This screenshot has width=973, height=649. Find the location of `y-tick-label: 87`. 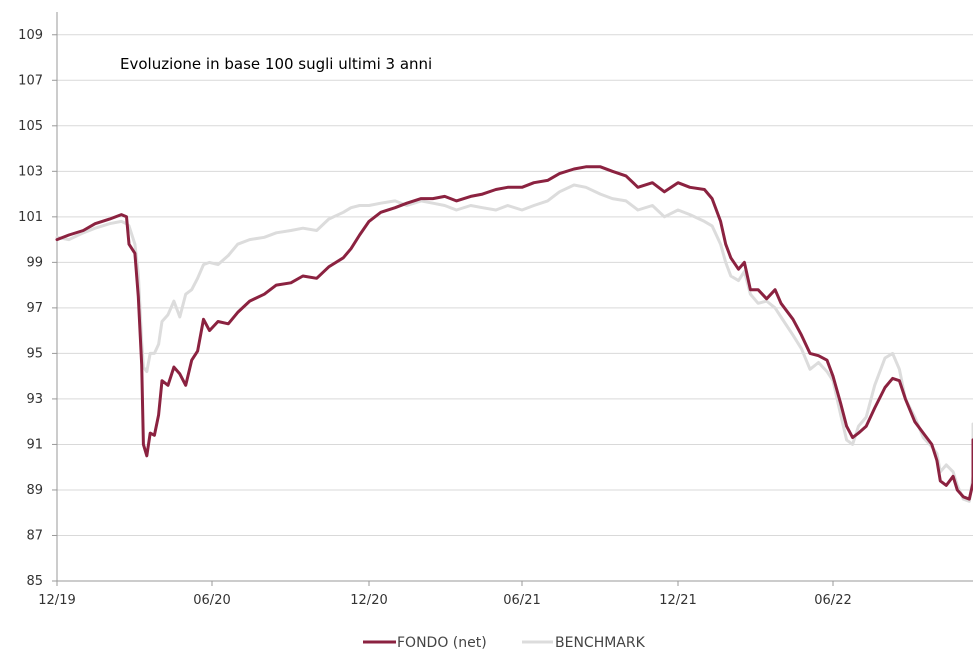

y-tick-label: 87 is located at coordinates (34, 535).